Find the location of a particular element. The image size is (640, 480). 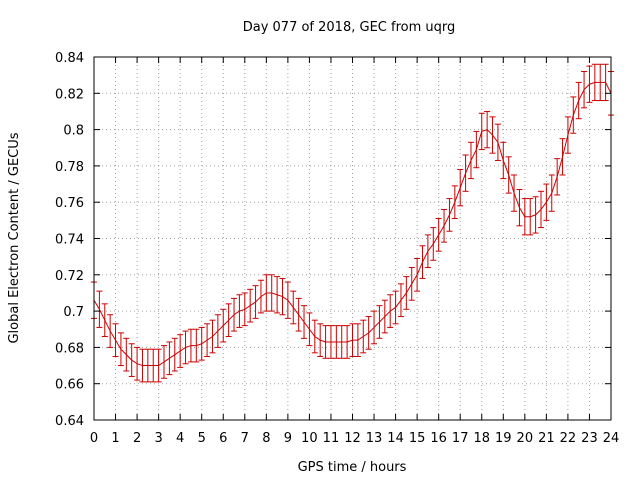

x-tick-label: 12 is located at coordinates (352, 438).